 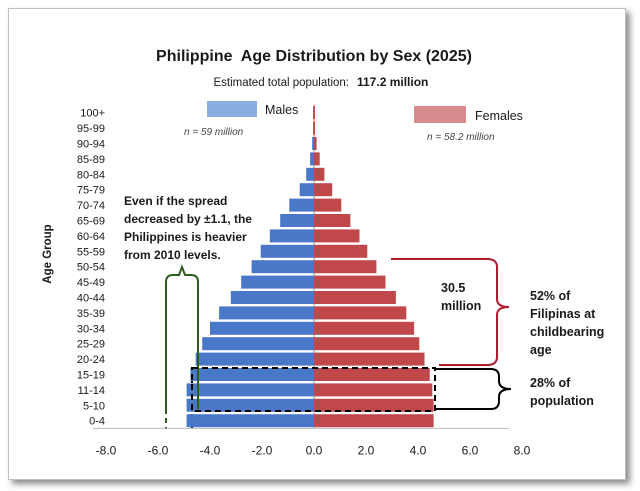 What do you see at coordinates (473, 389) in the screenshot?
I see `youth-bracket` at bounding box center [473, 389].